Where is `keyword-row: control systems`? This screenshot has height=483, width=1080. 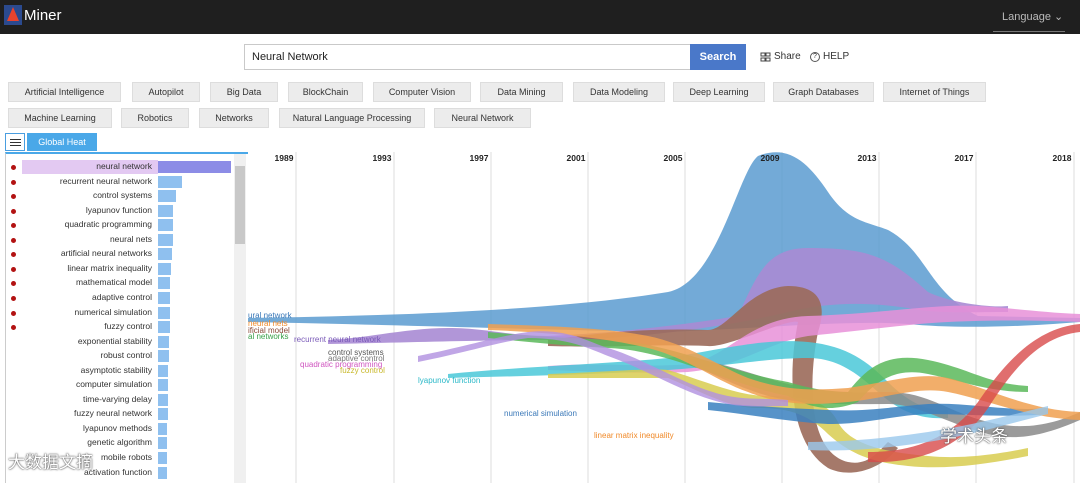 keyword-row: control systems is located at coordinates (121, 196).